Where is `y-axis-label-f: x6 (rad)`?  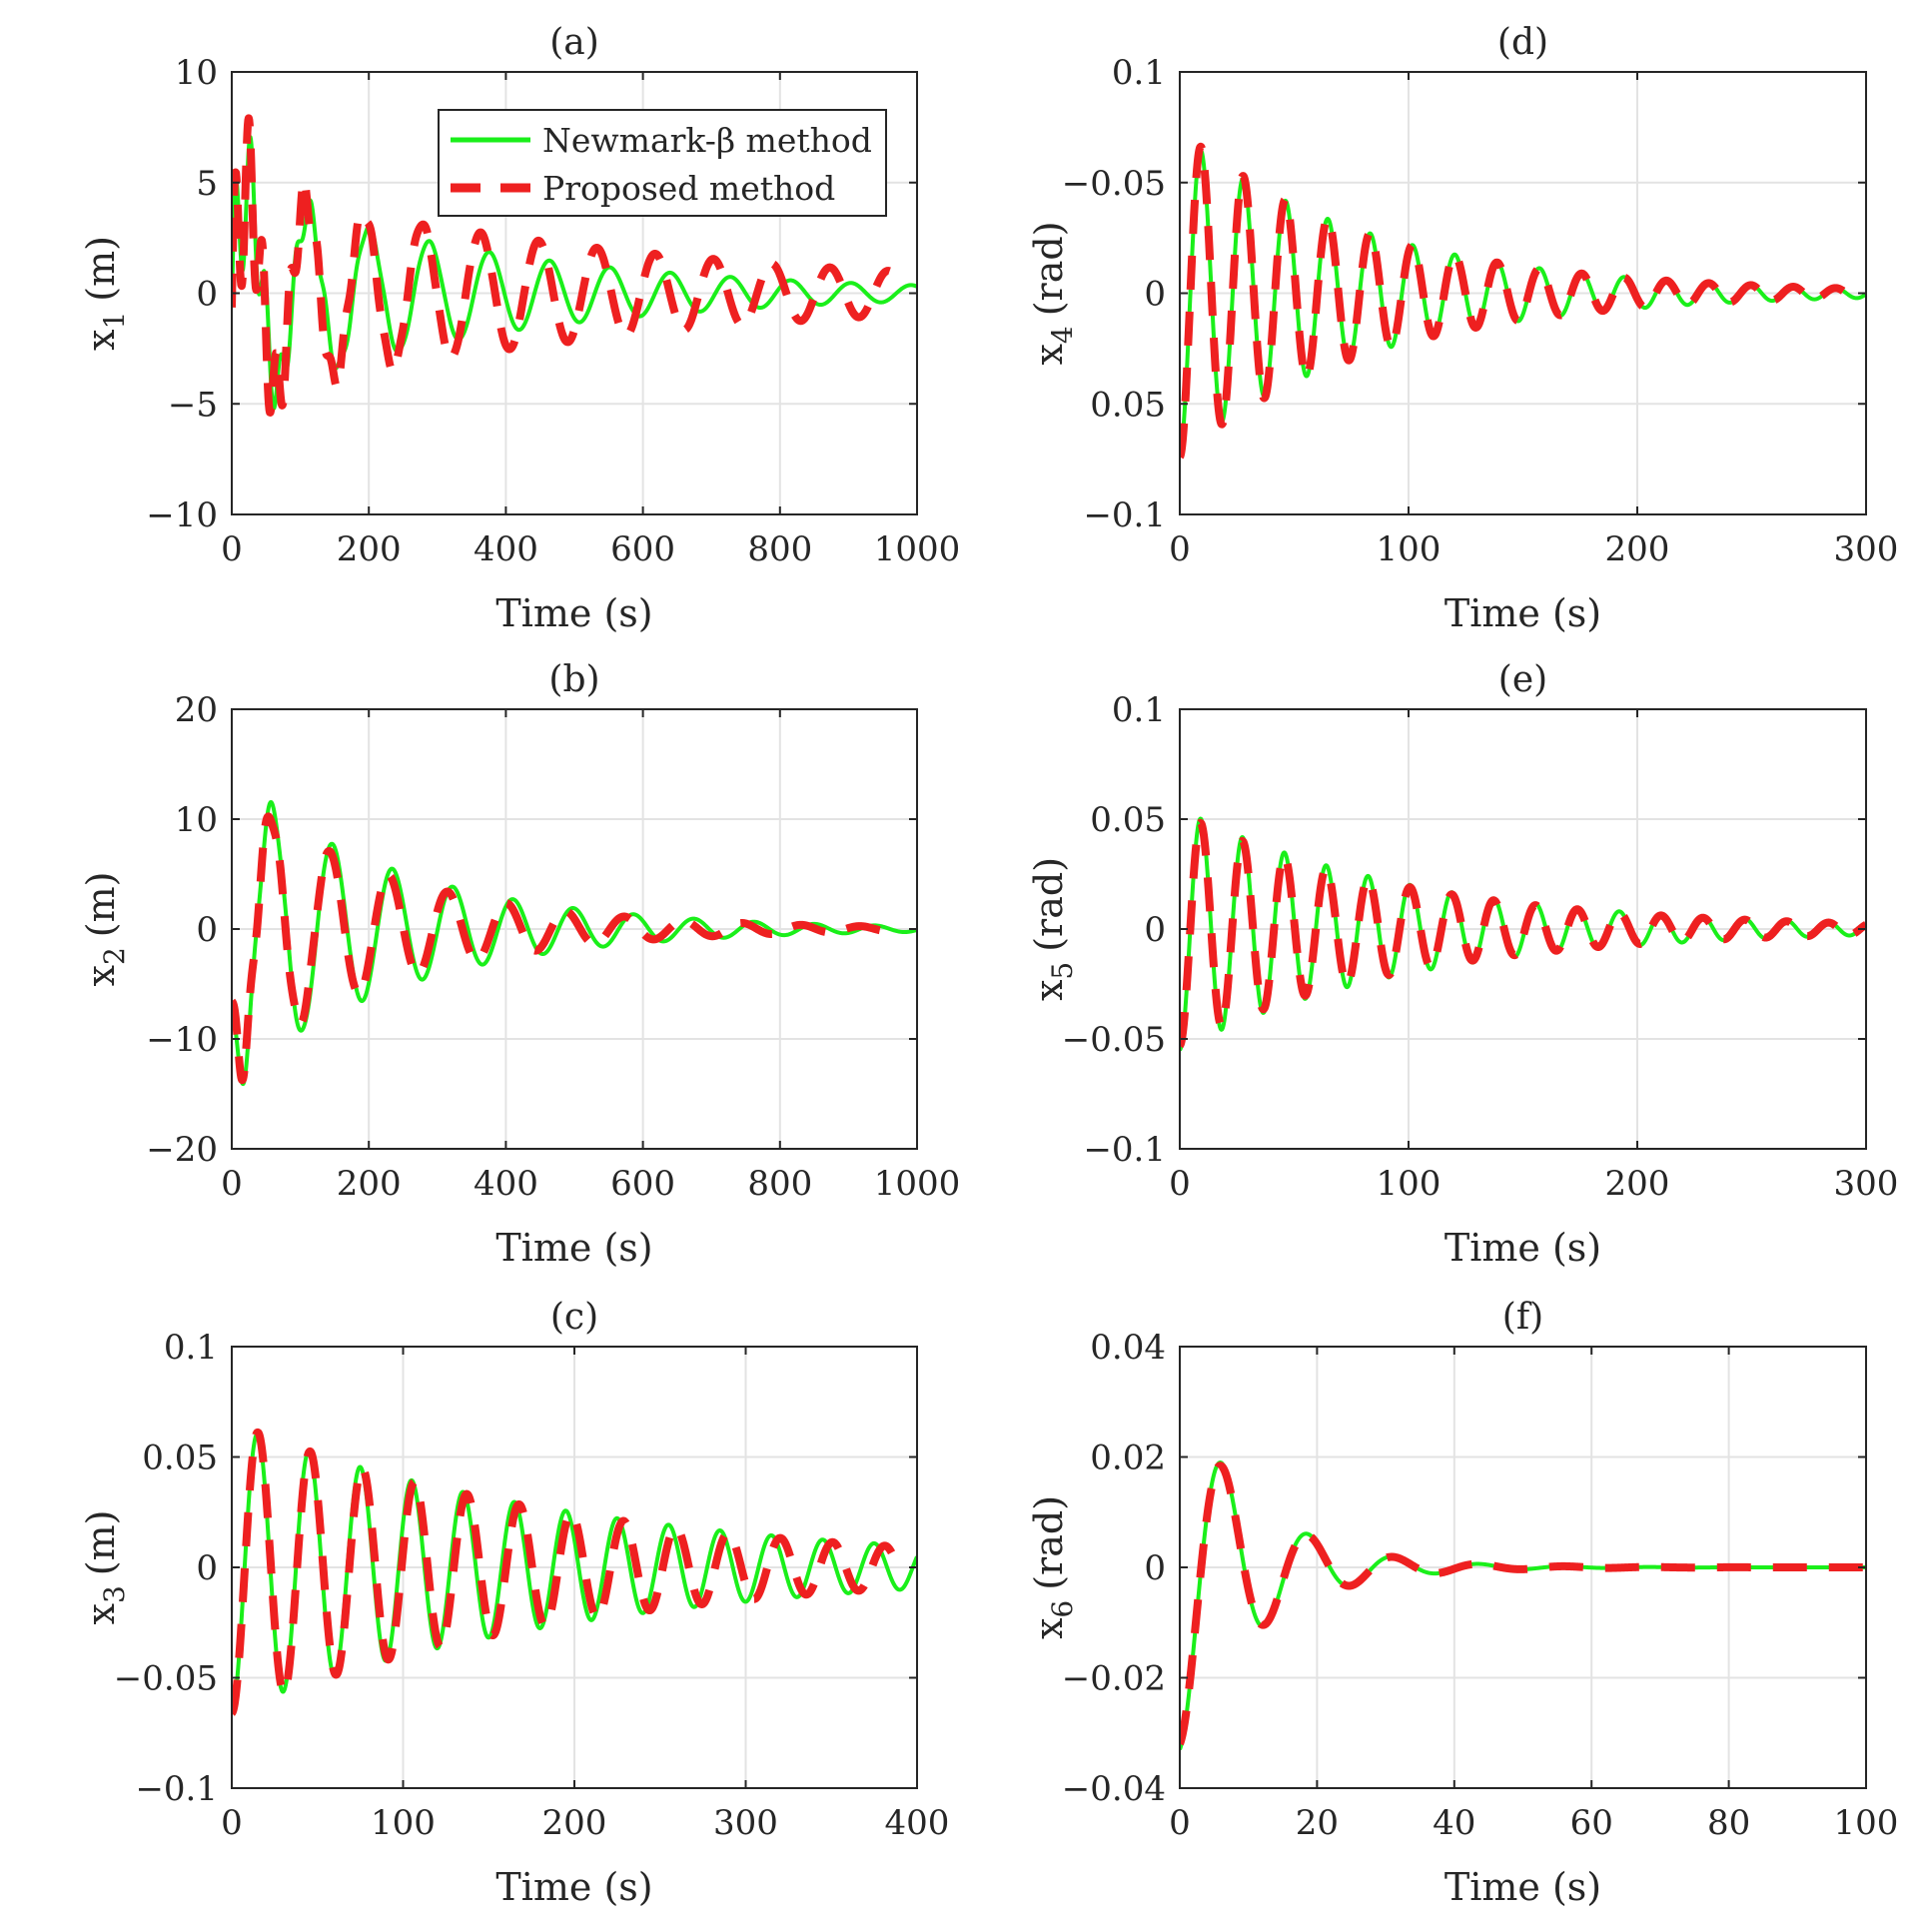 y-axis-label-f: x6 (rad) is located at coordinates (1053, 1567).